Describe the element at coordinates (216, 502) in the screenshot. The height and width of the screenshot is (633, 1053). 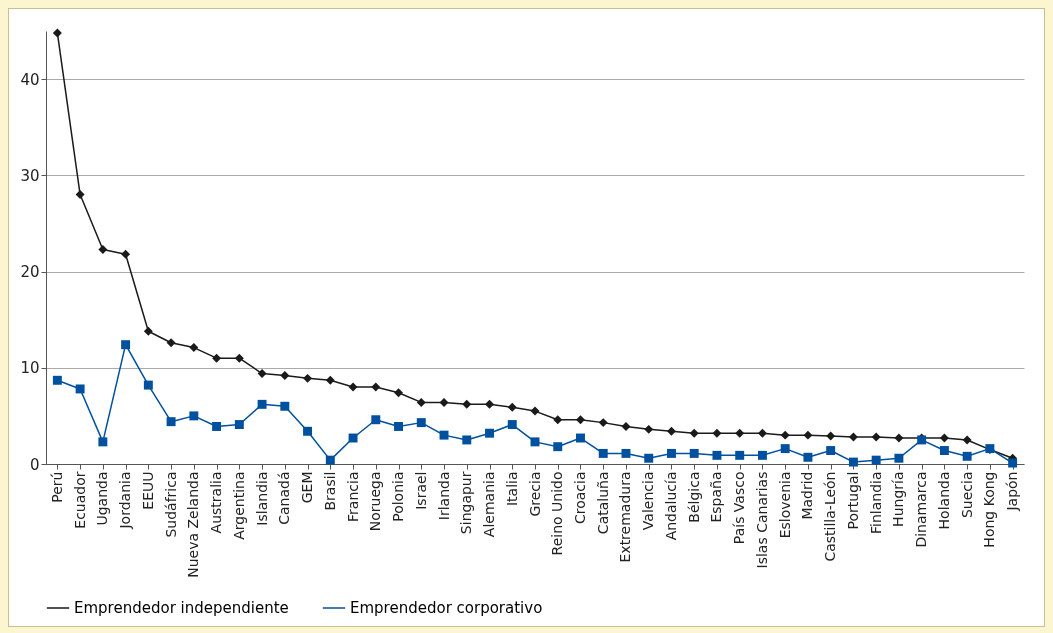
I see `x-tick-label: Australia` at that location.